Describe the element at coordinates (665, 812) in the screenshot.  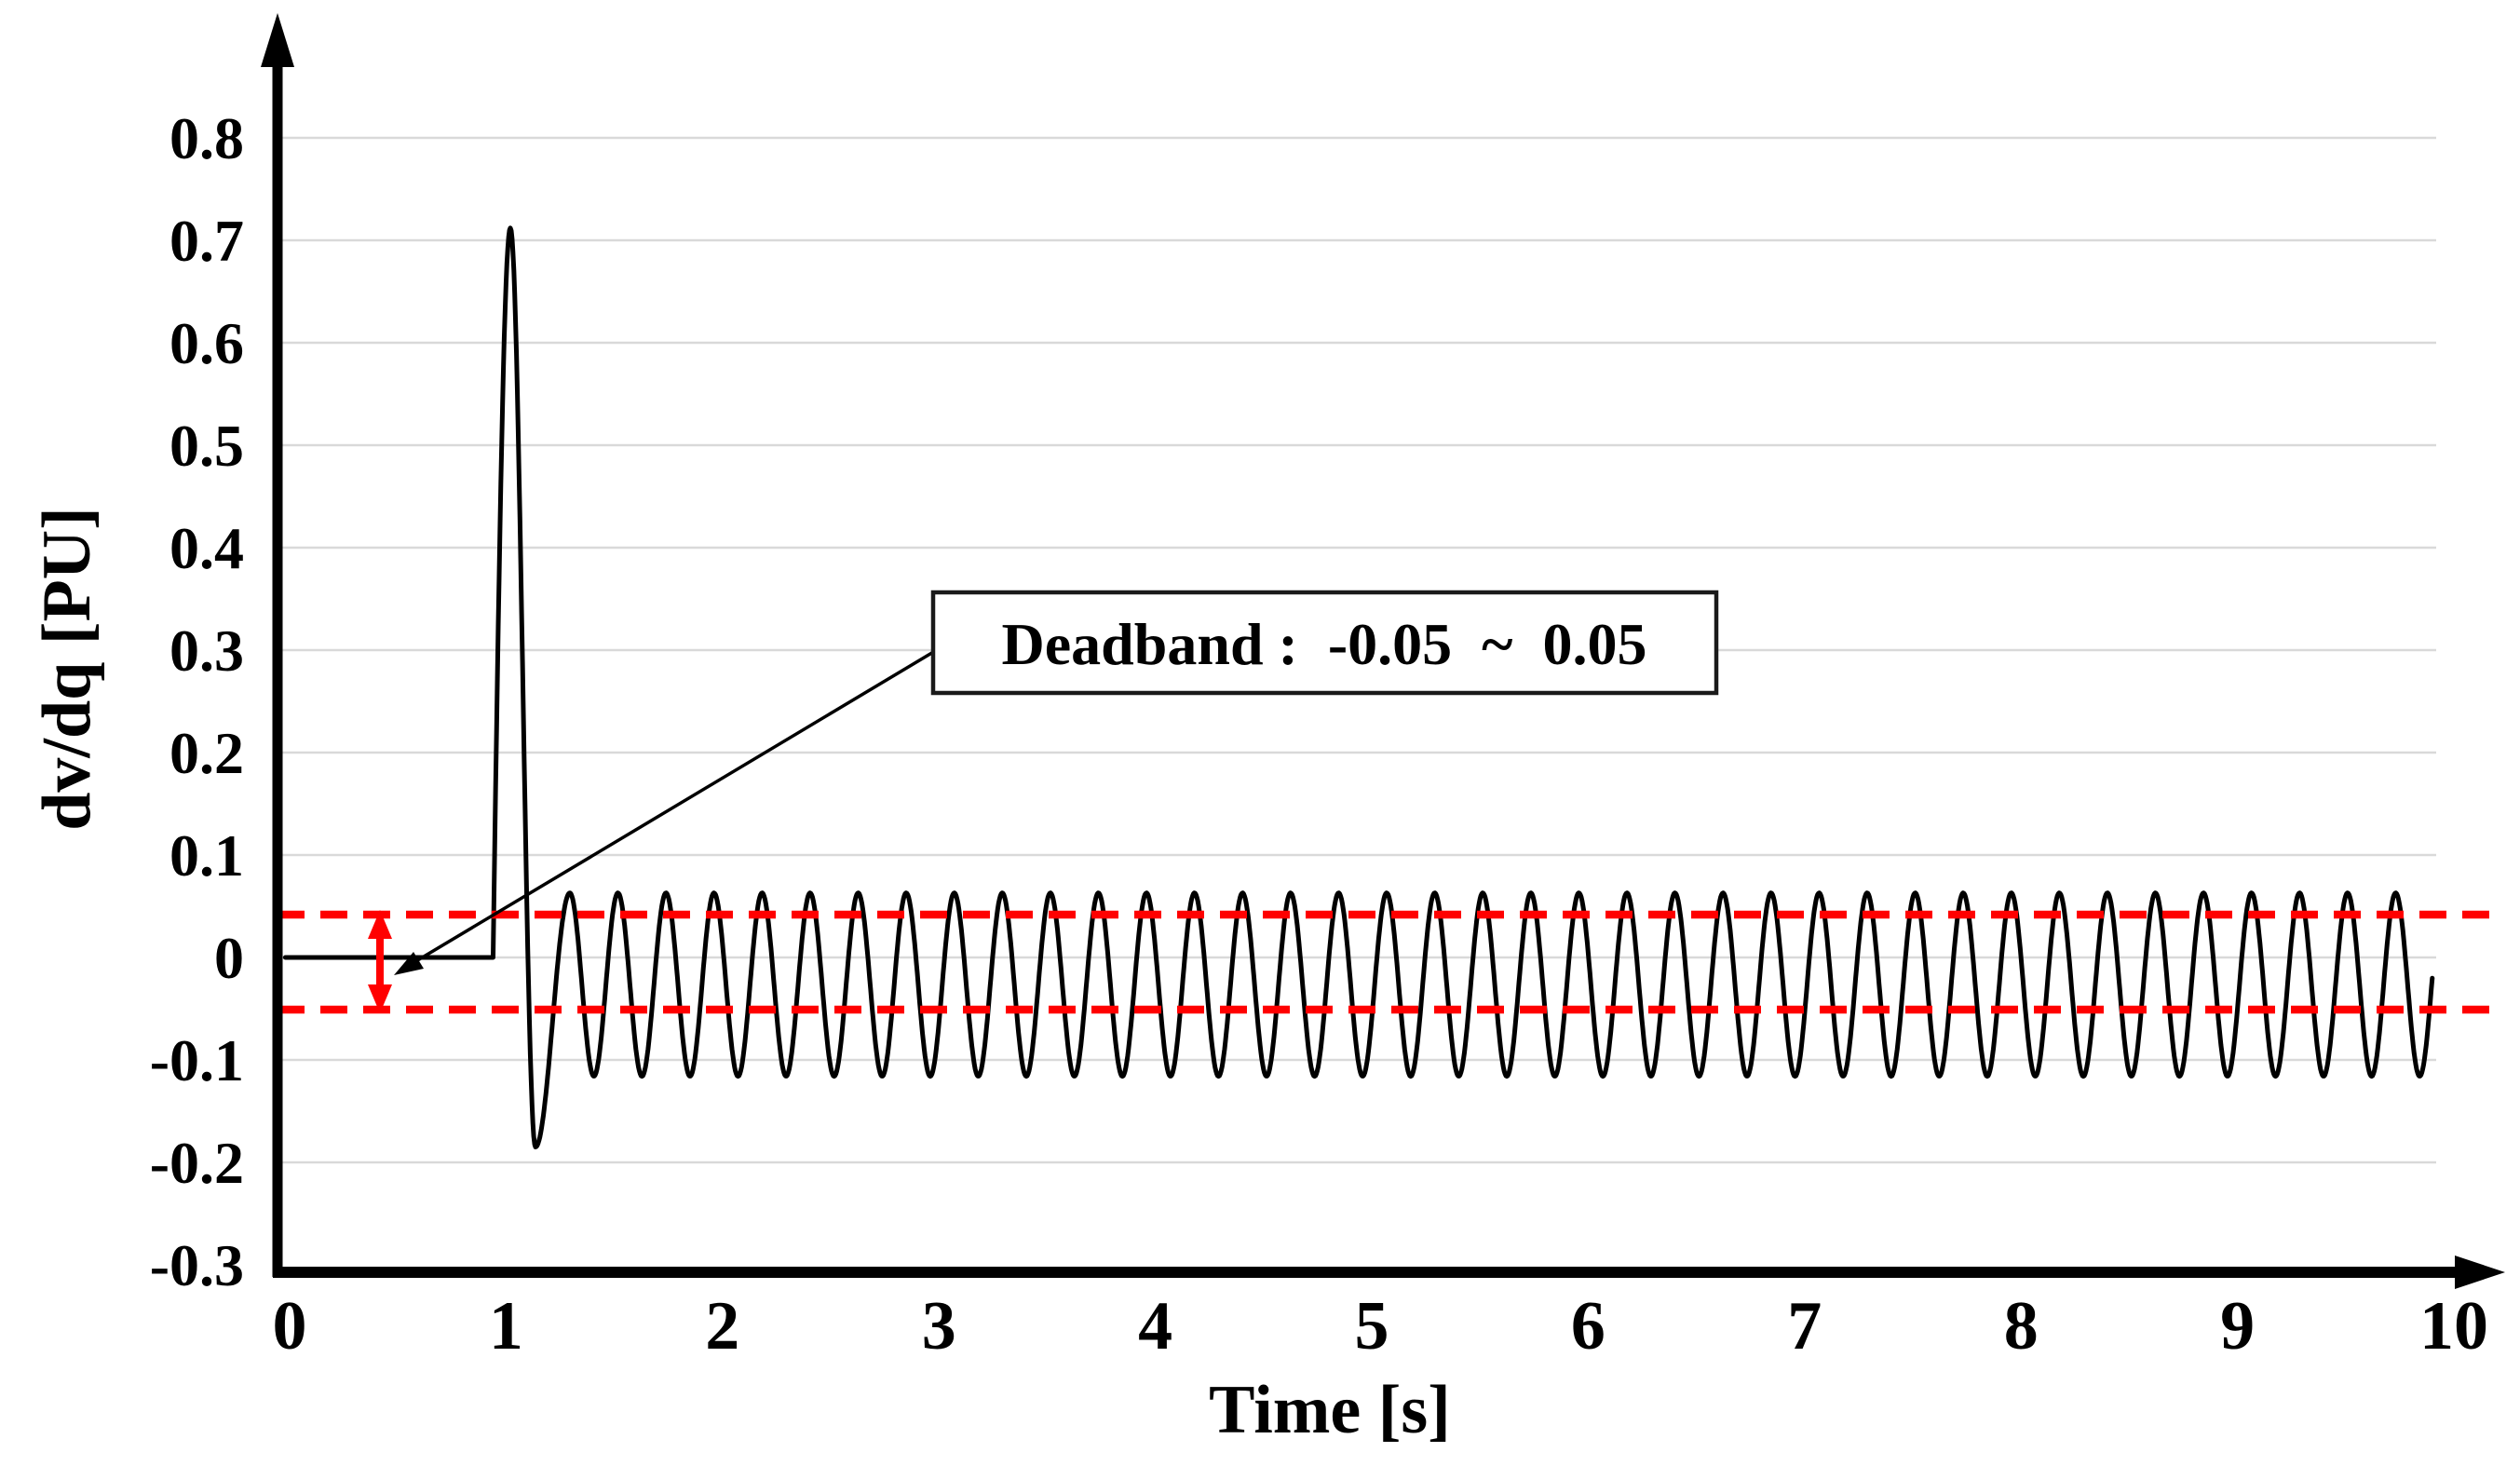
I see `annotation-leader` at that location.